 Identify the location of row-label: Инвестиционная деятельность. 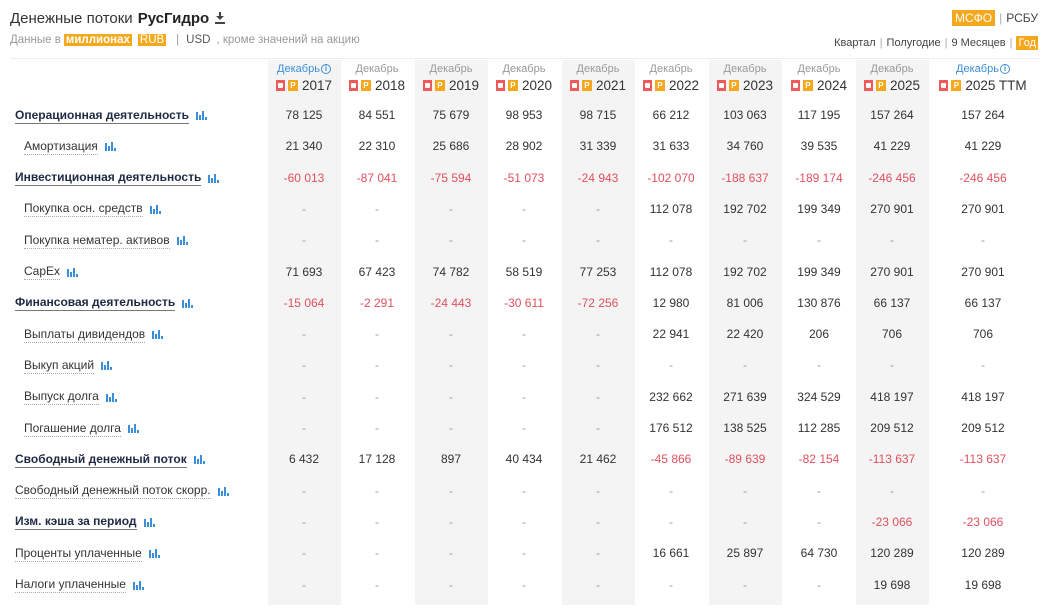
(117, 178).